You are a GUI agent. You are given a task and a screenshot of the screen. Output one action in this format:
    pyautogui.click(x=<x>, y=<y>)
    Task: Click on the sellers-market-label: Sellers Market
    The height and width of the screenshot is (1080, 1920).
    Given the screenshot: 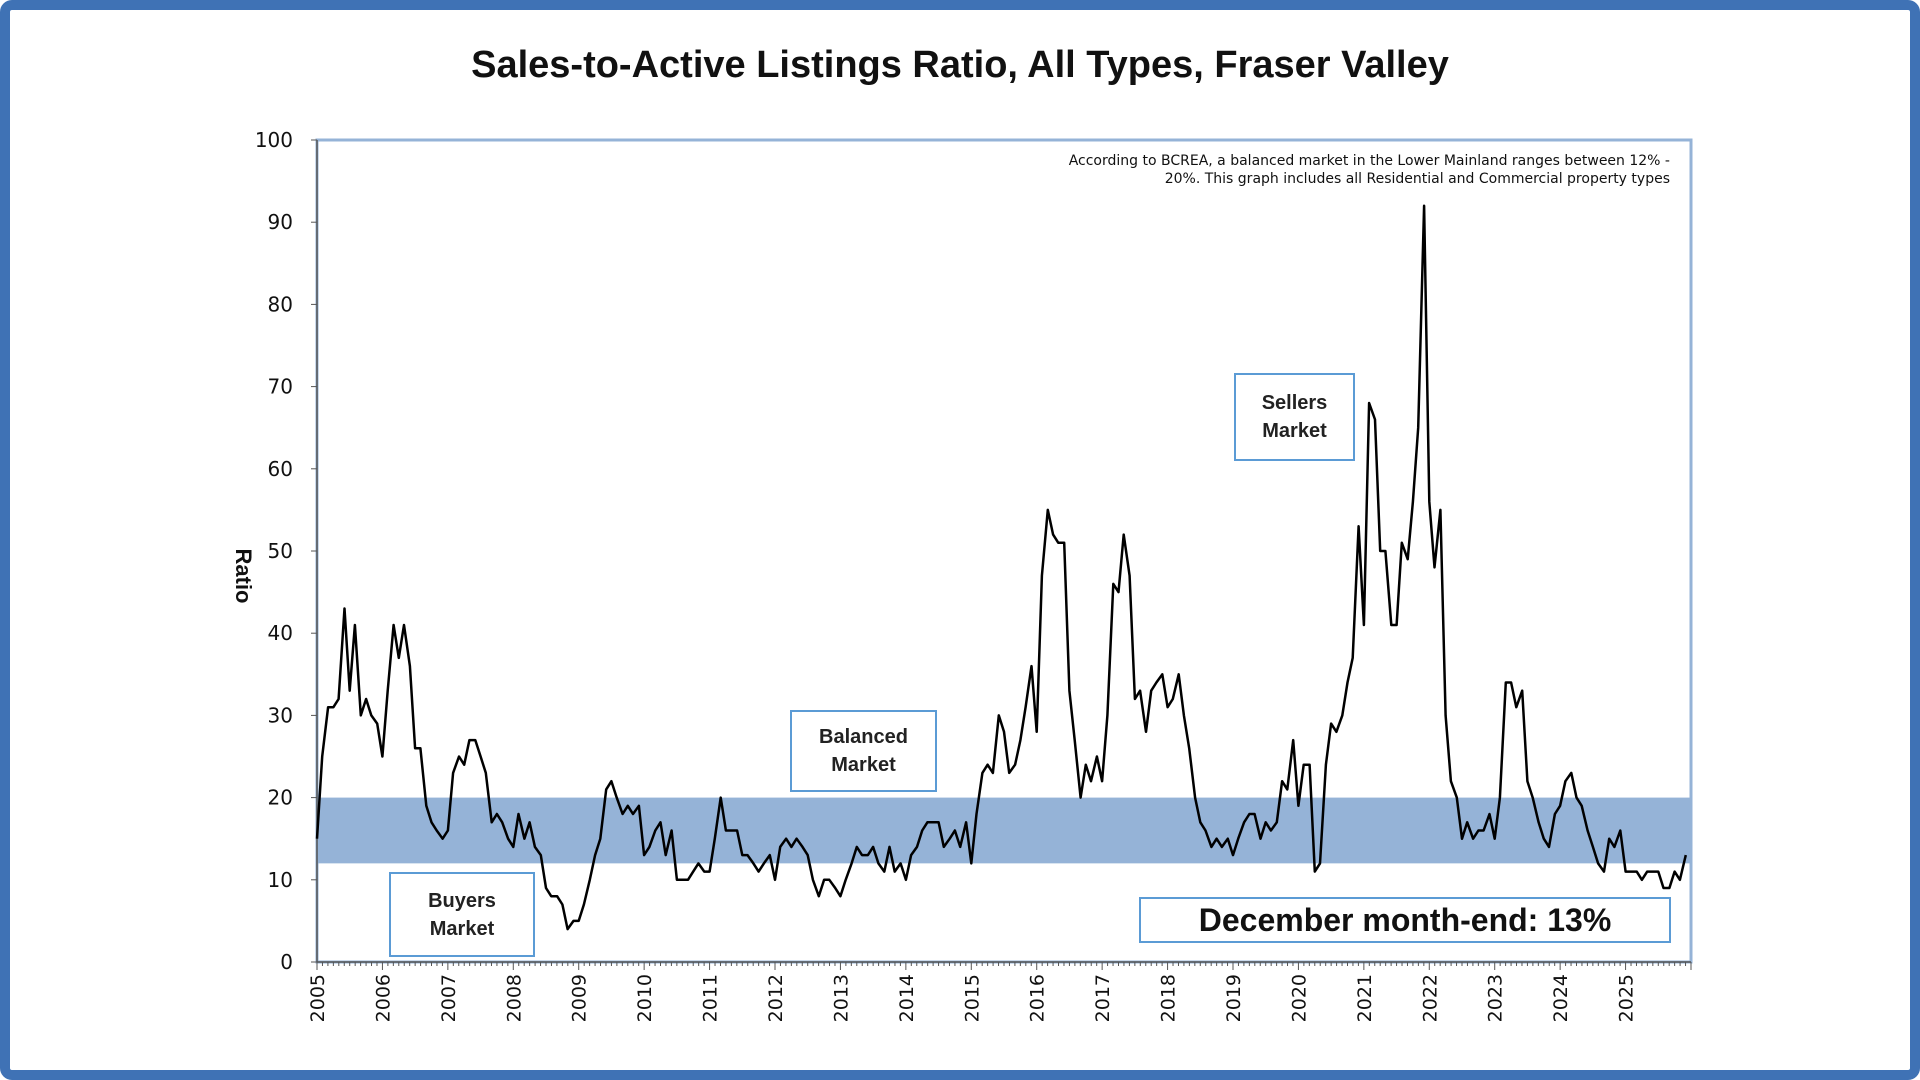 What is the action you would take?
    pyautogui.click(x=1294, y=417)
    